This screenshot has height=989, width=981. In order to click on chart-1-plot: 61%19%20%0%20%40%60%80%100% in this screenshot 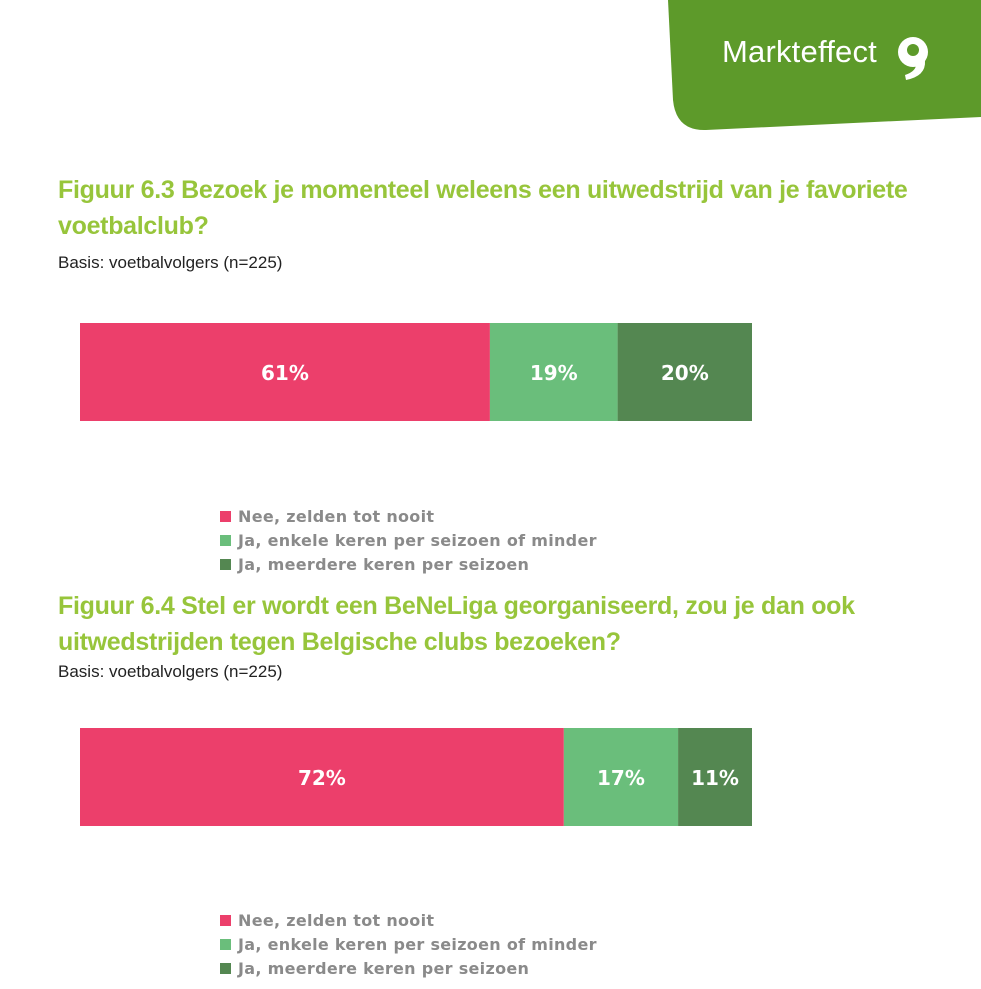, I will do `click(416, 372)`.